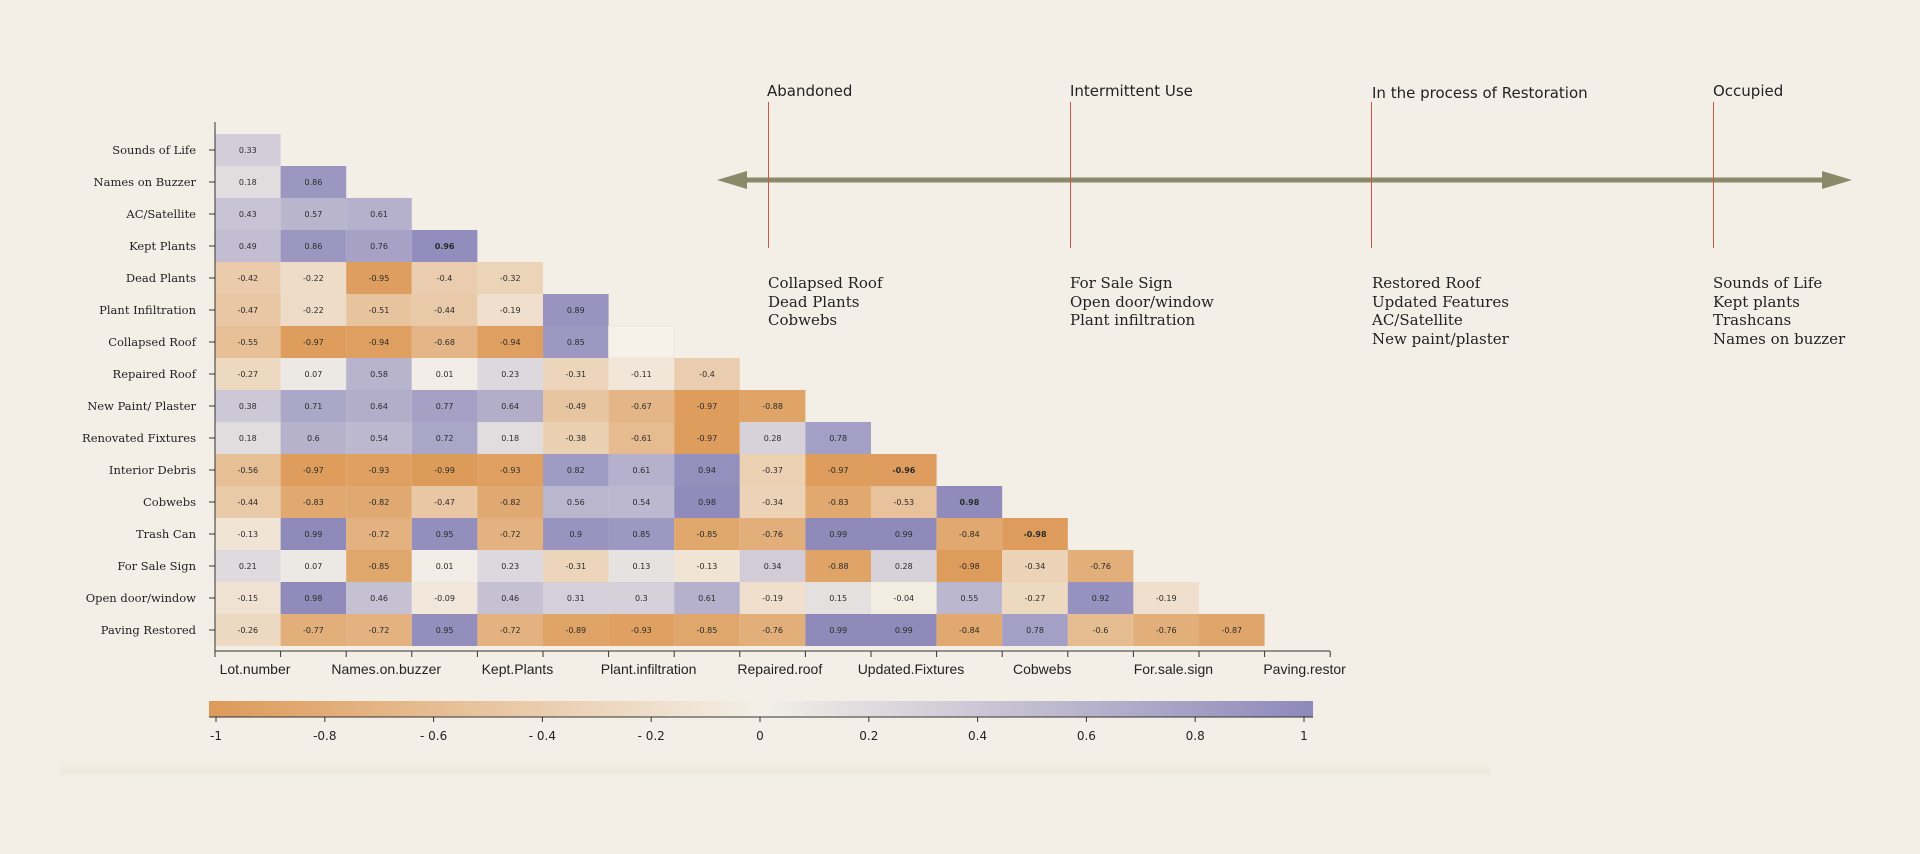  I want to click on heatmap-cell-value: -0.93, so click(641, 630).